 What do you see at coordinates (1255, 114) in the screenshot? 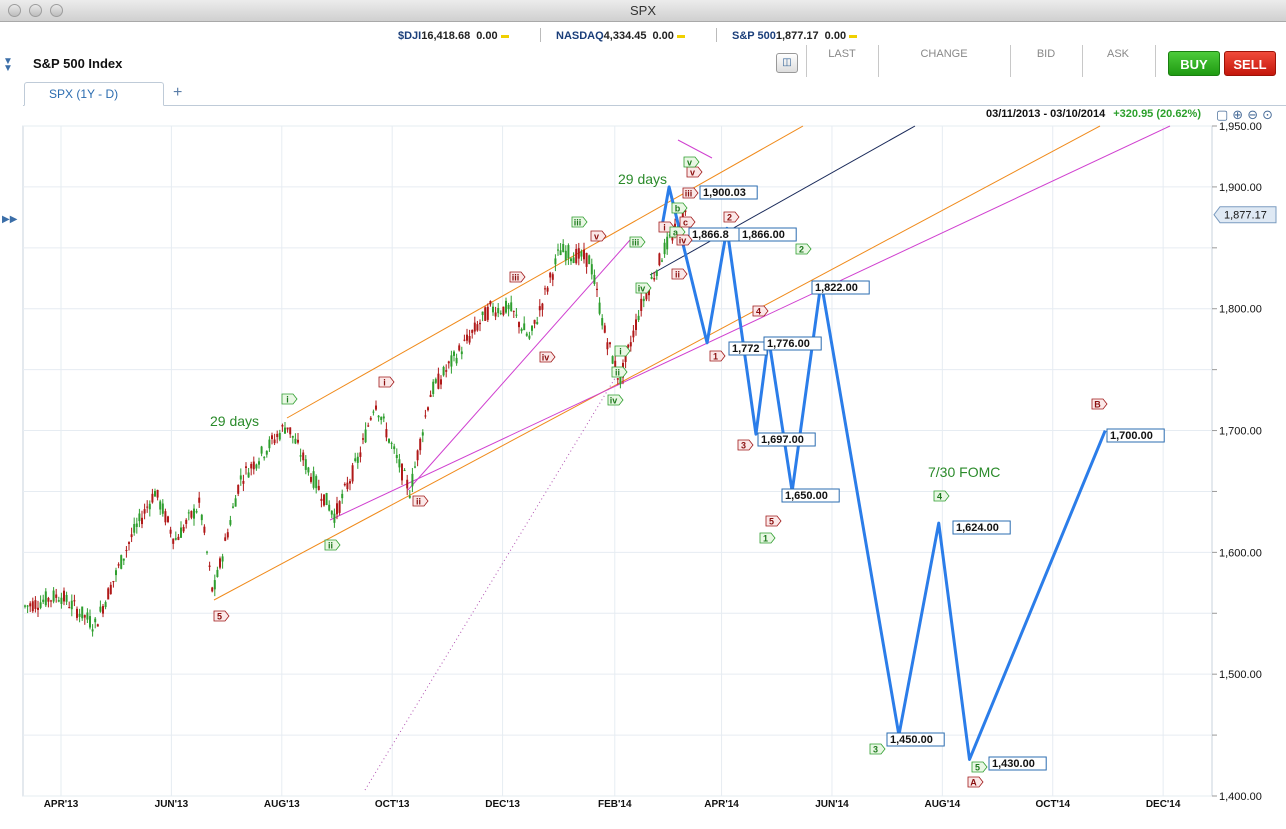
I see `zoom-out-icon: ⊖` at bounding box center [1255, 114].